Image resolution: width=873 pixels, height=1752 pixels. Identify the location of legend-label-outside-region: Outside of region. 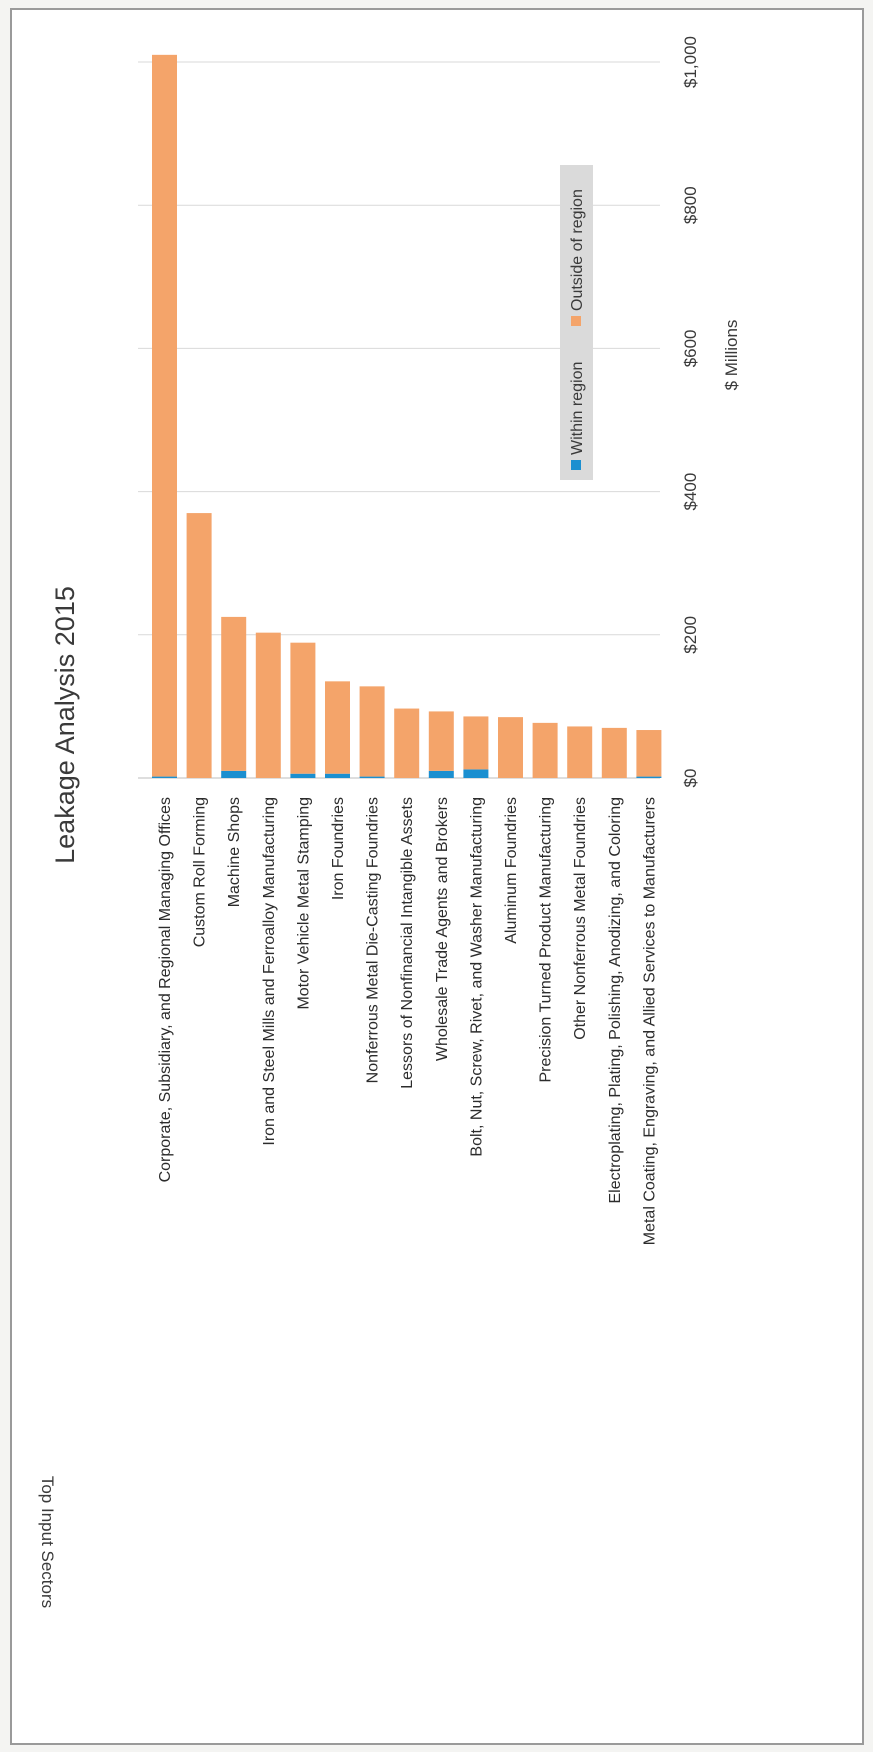
(577, 250).